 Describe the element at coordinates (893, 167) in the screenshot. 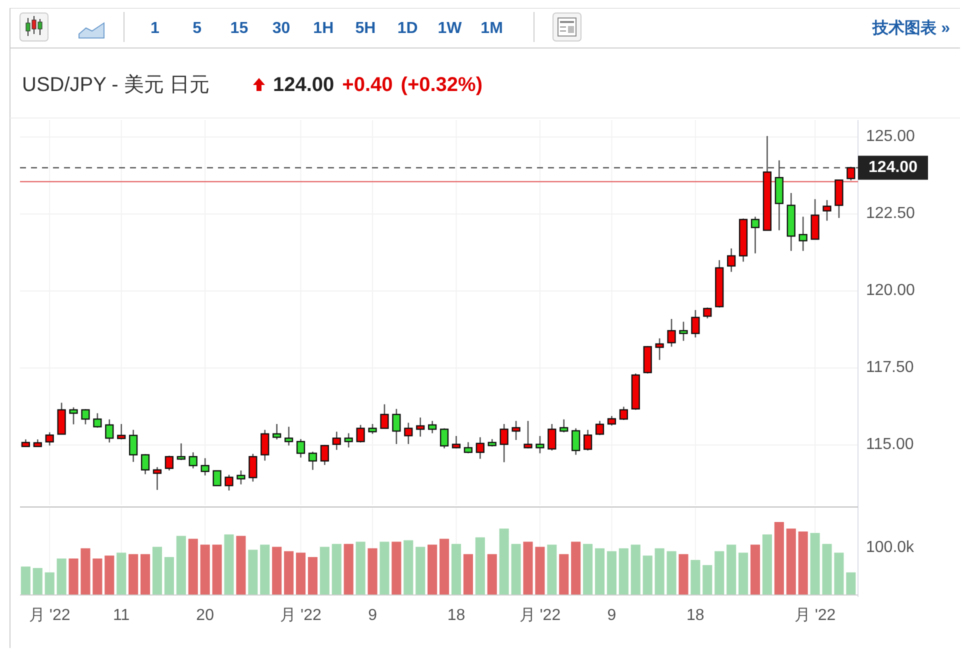

I see `ref-line-label: 124.00` at that location.